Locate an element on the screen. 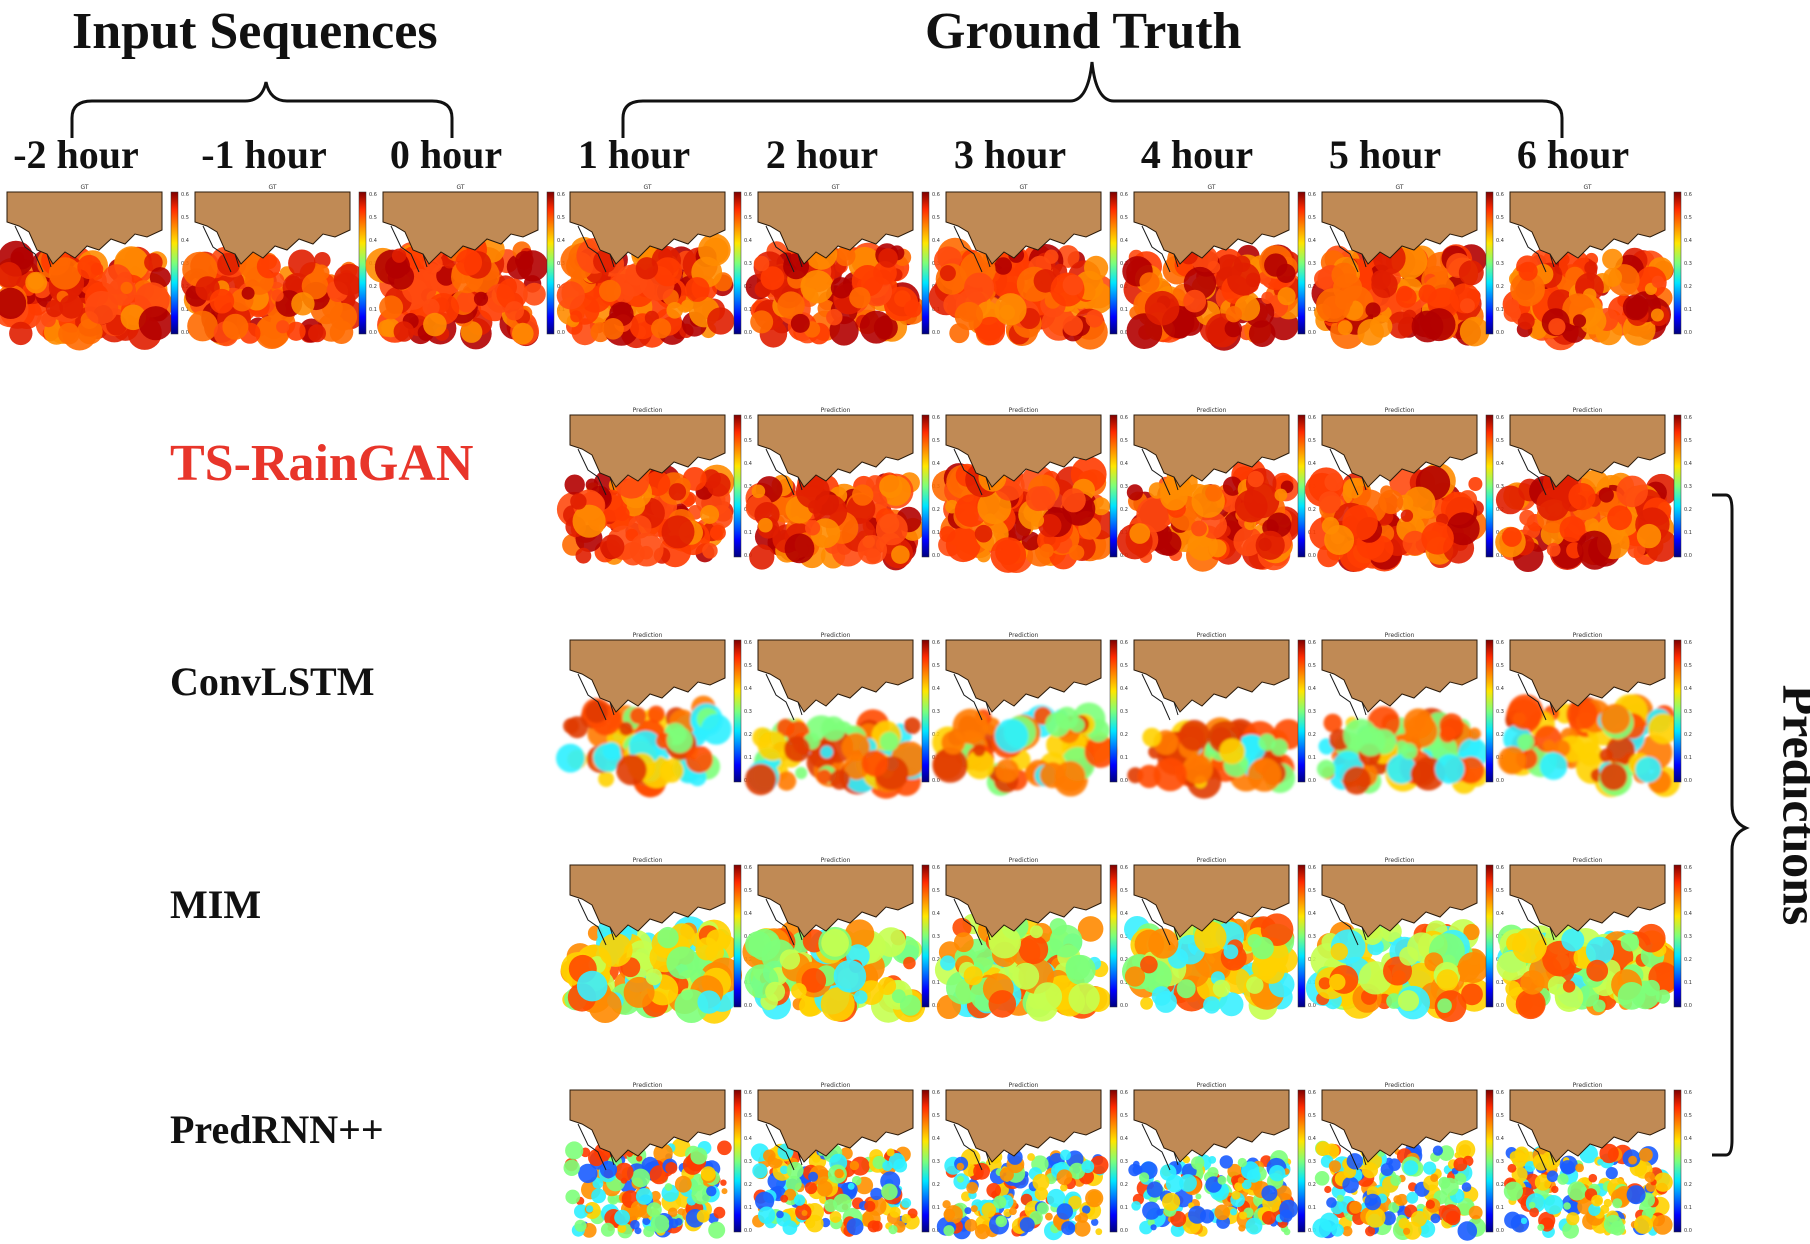 Image resolution: width=1810 pixels, height=1244 pixels. pred-panel-3-2-cb-tick: 0.0 is located at coordinates (936, 1006).